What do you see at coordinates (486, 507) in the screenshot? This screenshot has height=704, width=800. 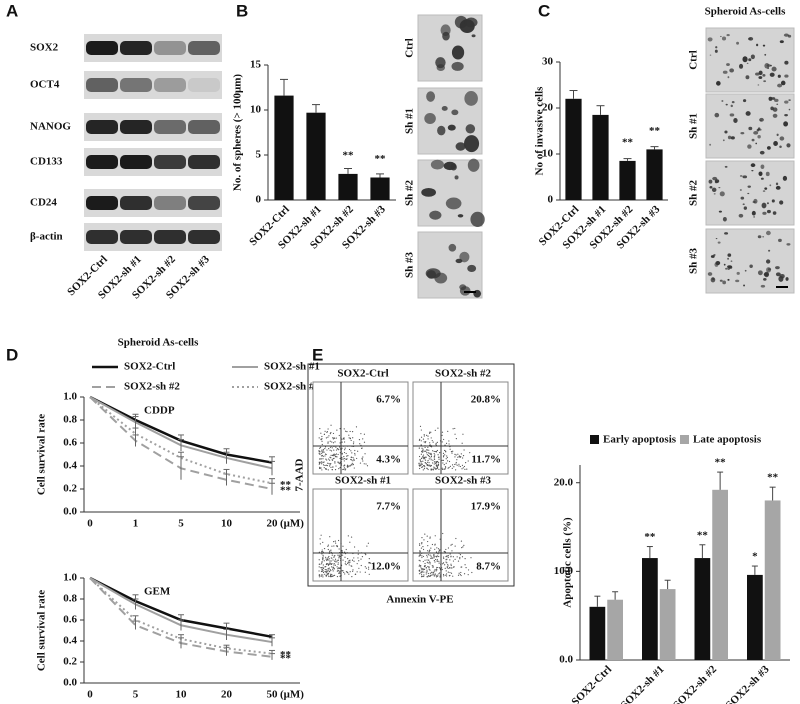 I see `quadrant-value: 17.9%` at bounding box center [486, 507].